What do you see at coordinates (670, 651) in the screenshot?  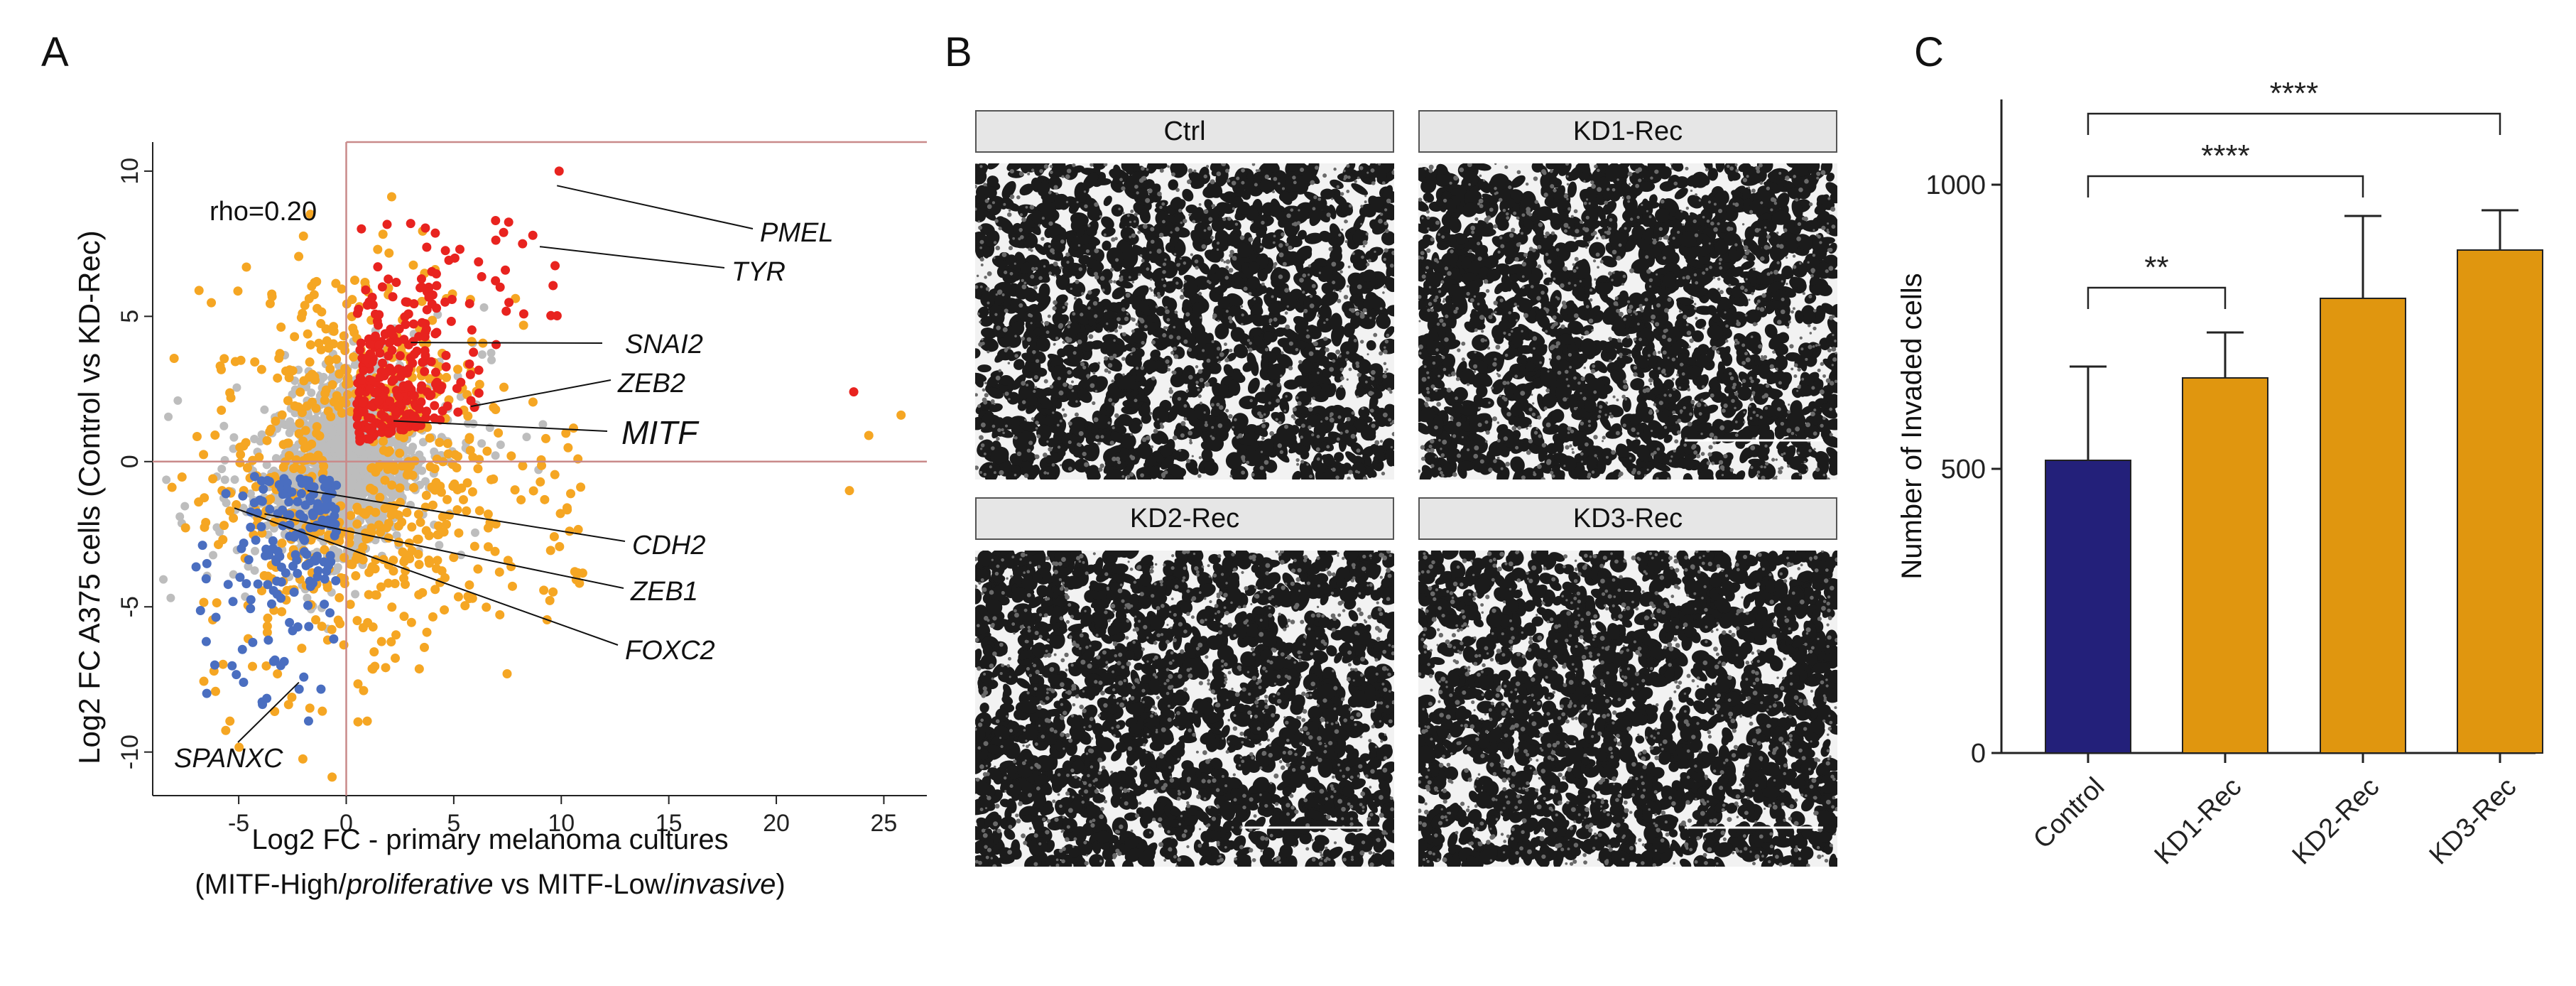 I see `gene-label: FOXC2` at bounding box center [670, 651].